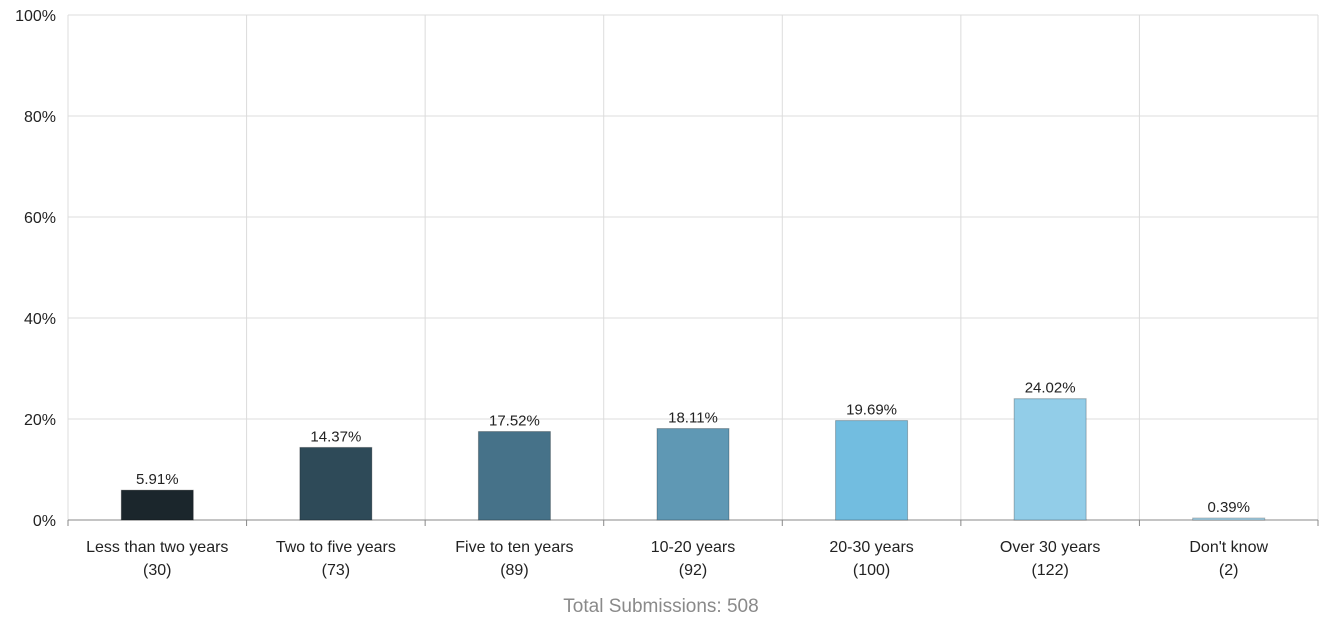  What do you see at coordinates (157, 547) in the screenshot?
I see `category-label: Less than two years` at bounding box center [157, 547].